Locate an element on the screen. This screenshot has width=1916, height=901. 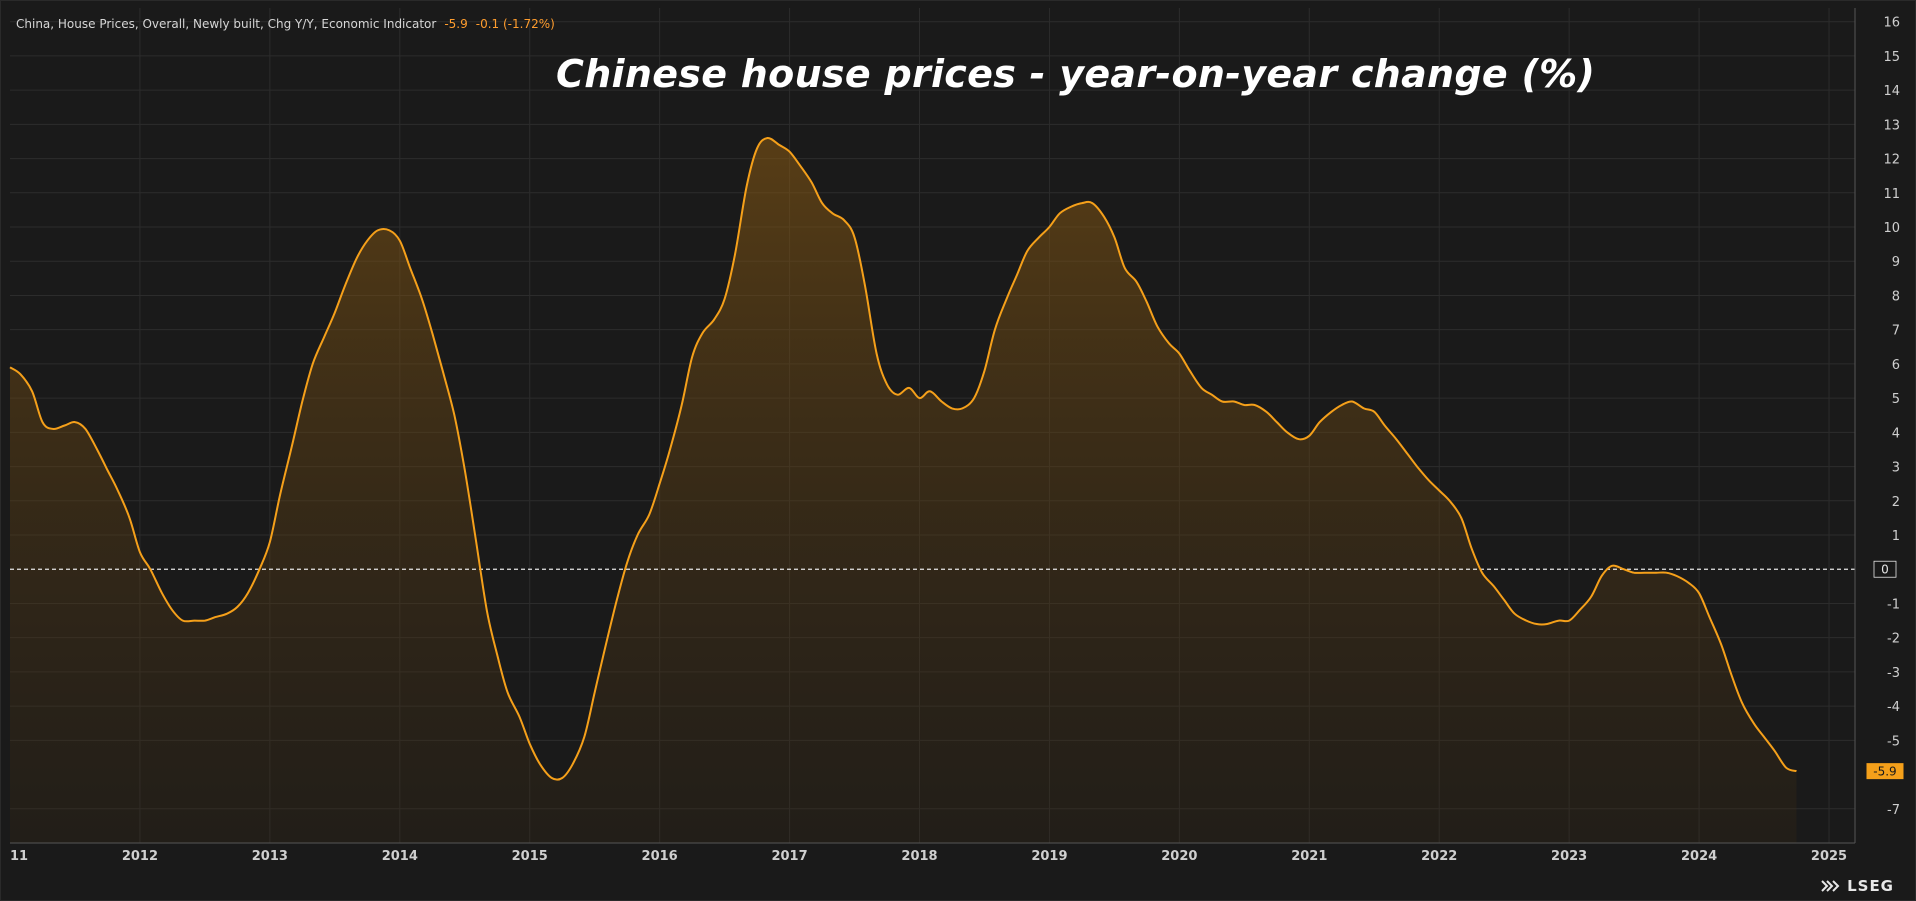
last-value-badge-bg is located at coordinates (1885, 771).